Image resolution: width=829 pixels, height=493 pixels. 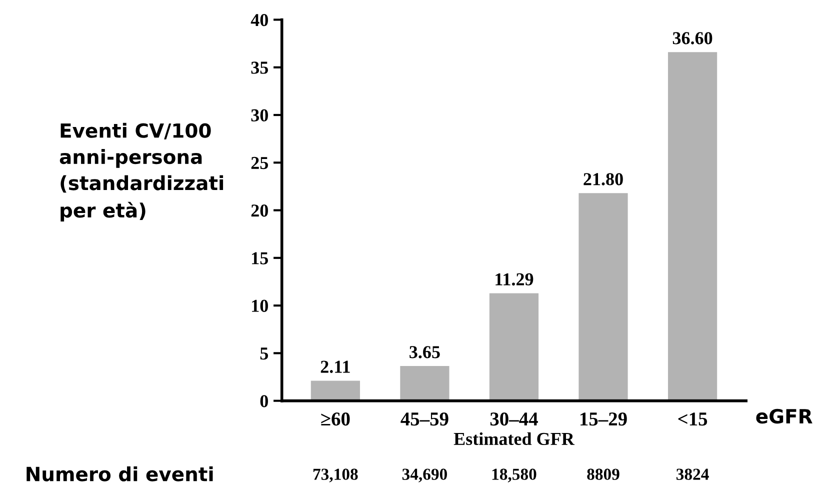 I want to click on x-tick-label: 30–44, so click(x=514, y=419).